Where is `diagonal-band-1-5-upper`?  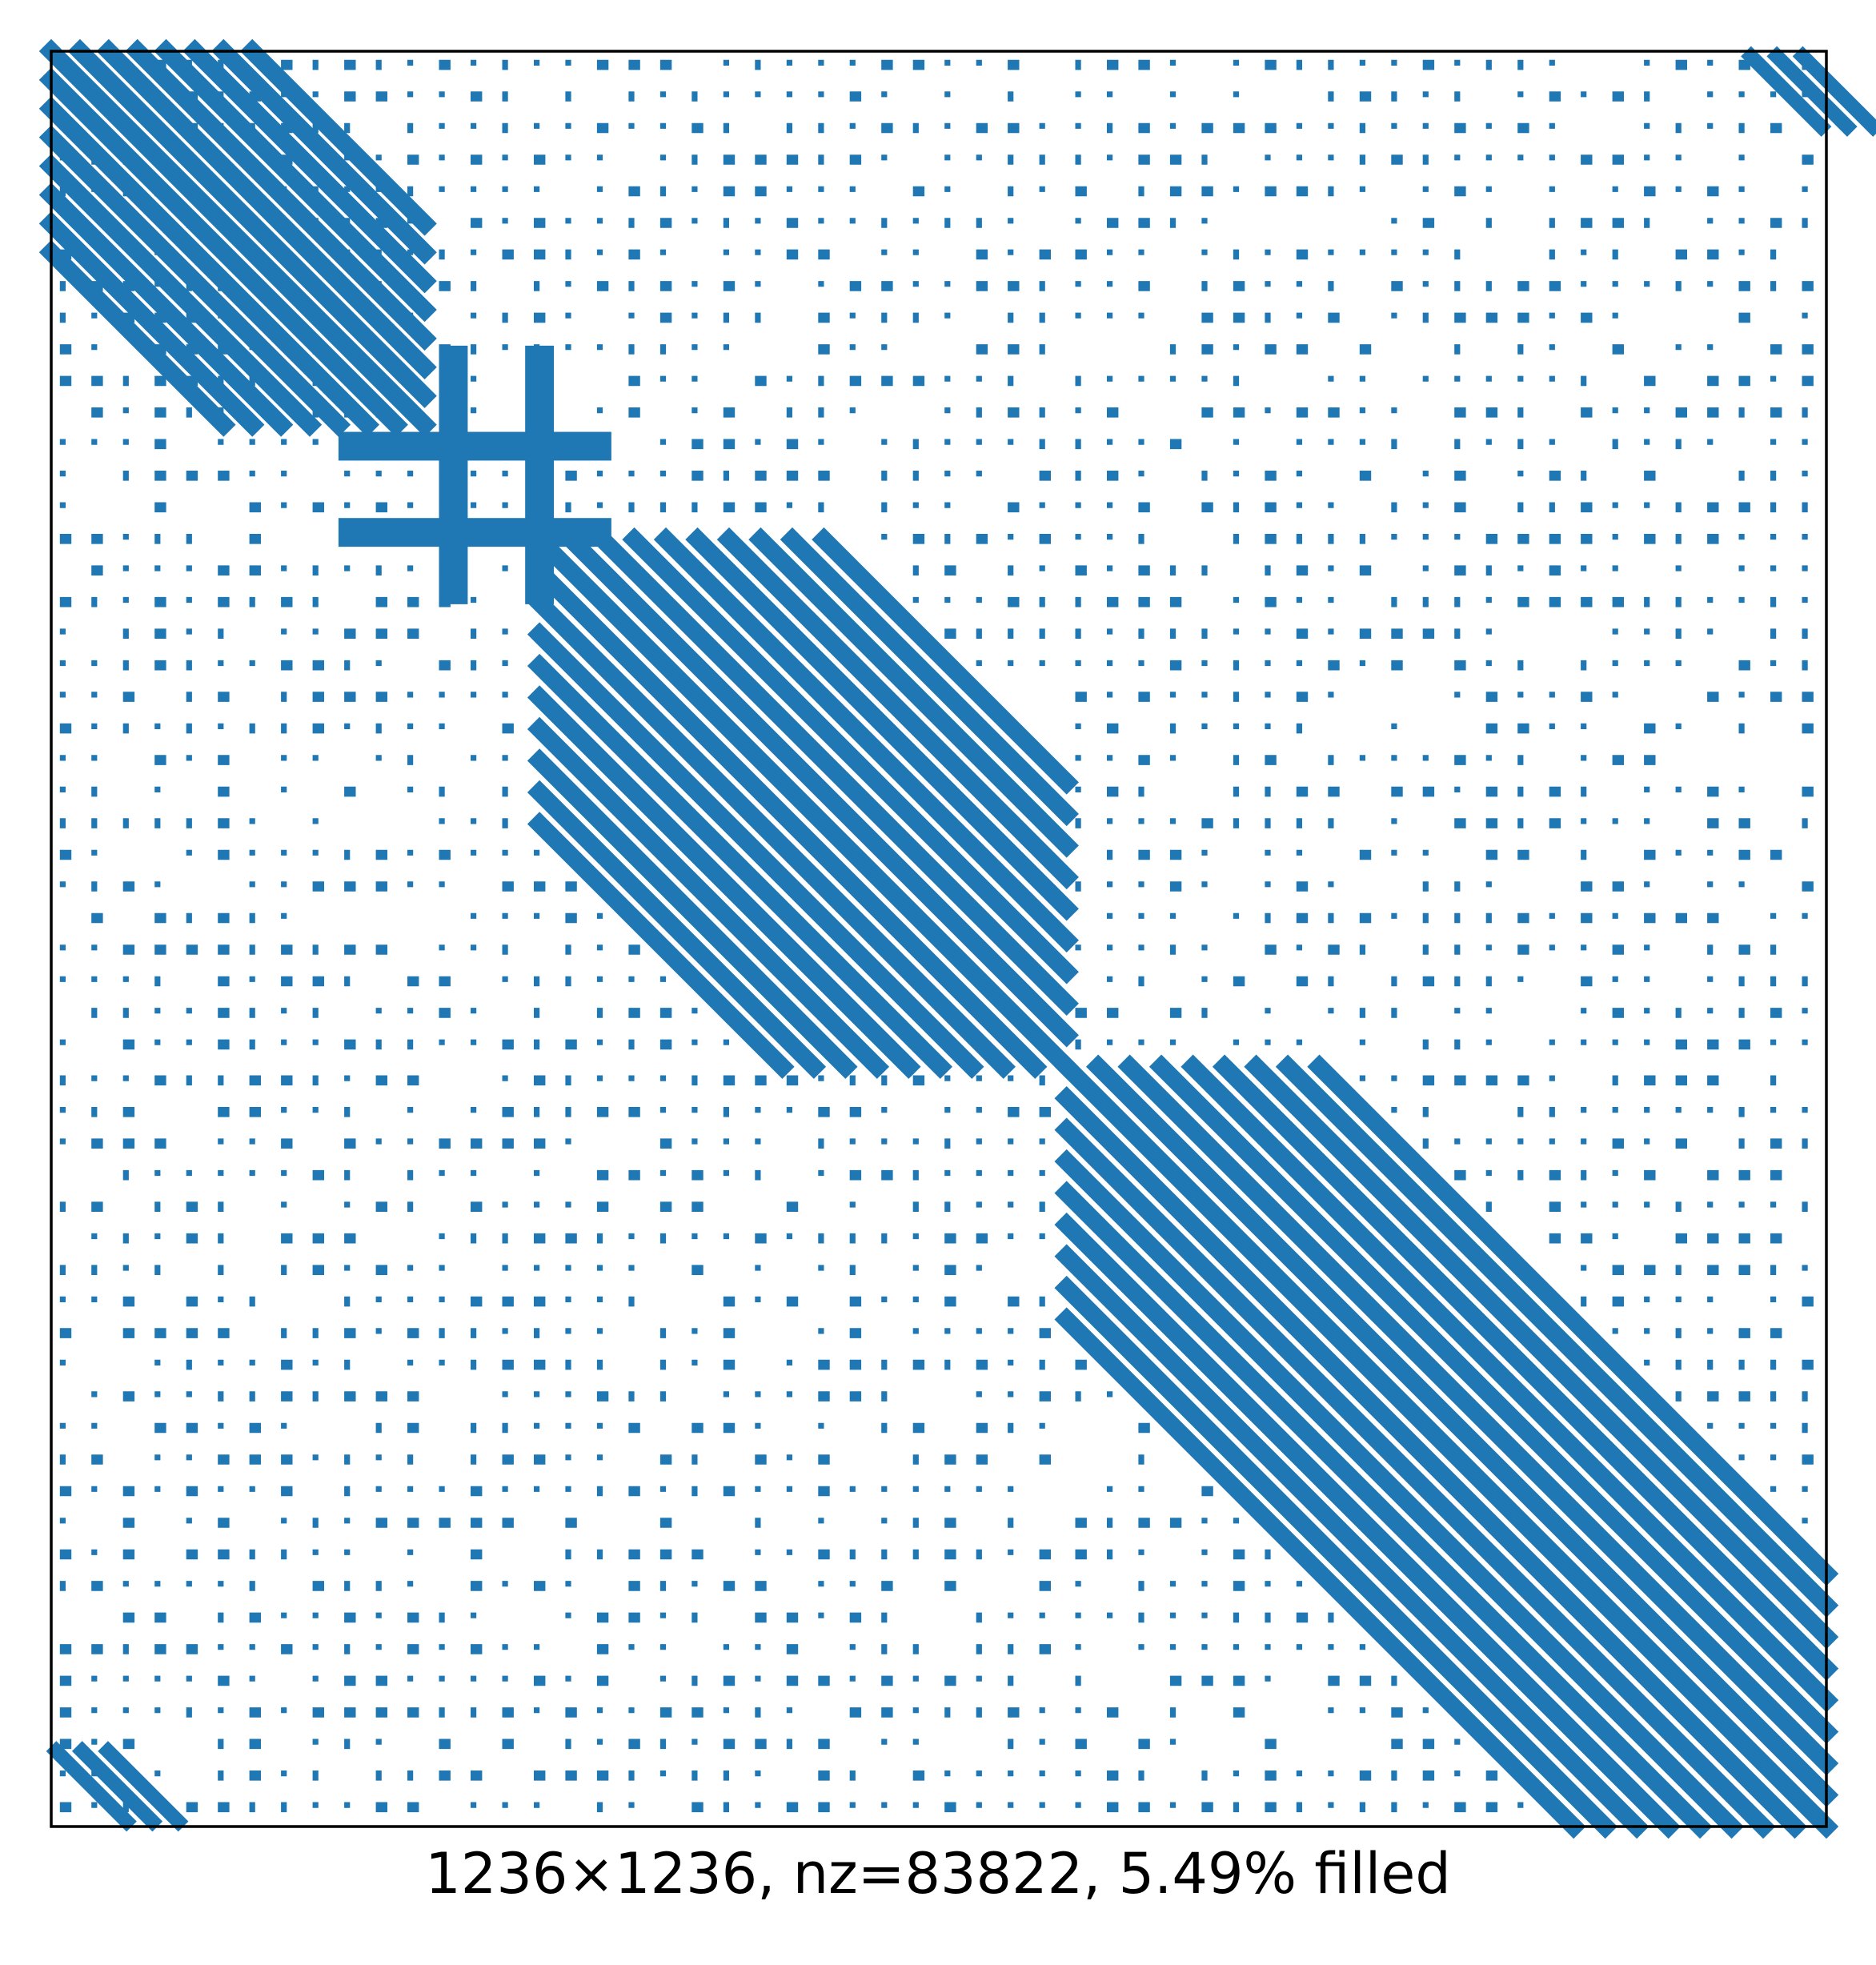
diagonal-band-1-5-upper is located at coordinates (882, 724).